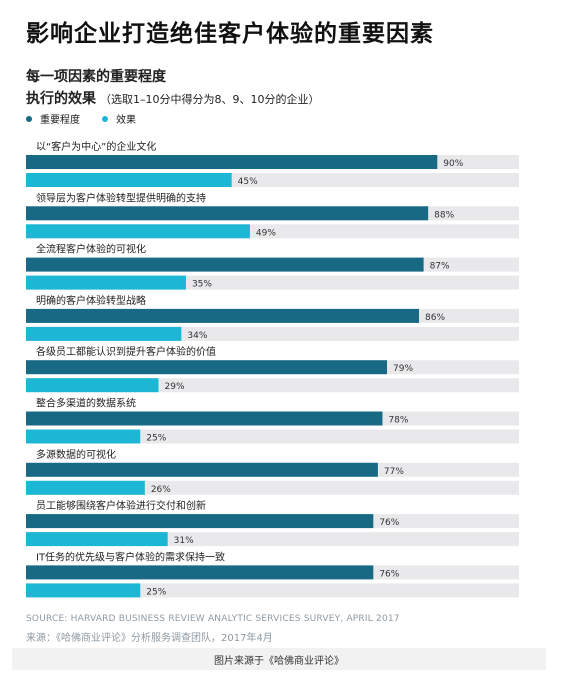 The image size is (586, 676). I want to click on category-label: 多源数据的可视化, so click(76, 454).